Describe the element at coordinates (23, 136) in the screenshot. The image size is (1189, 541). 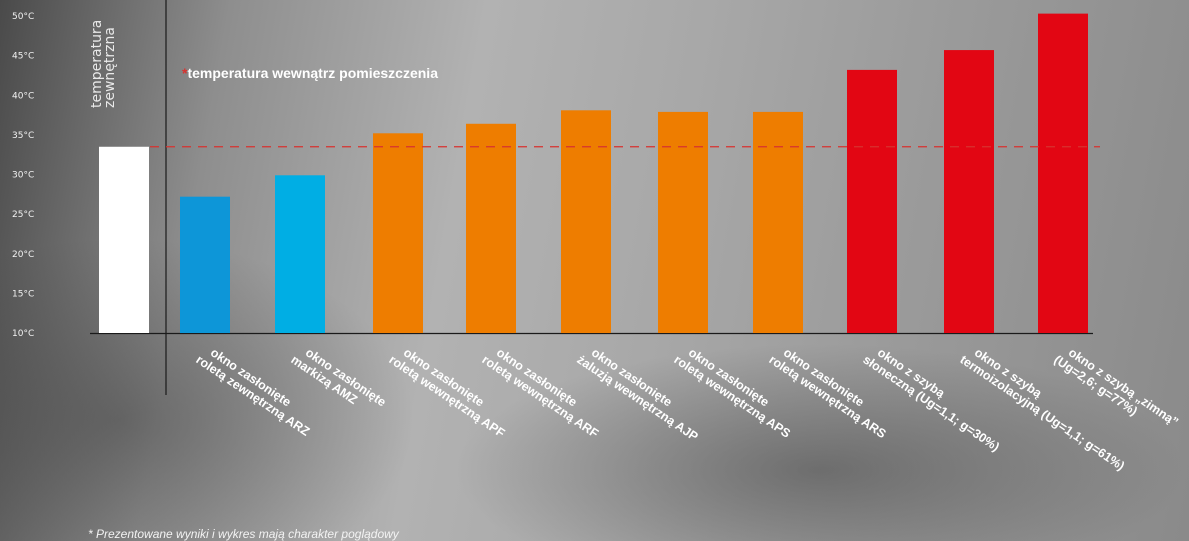
I see `y-tick-label: 35°C` at that location.